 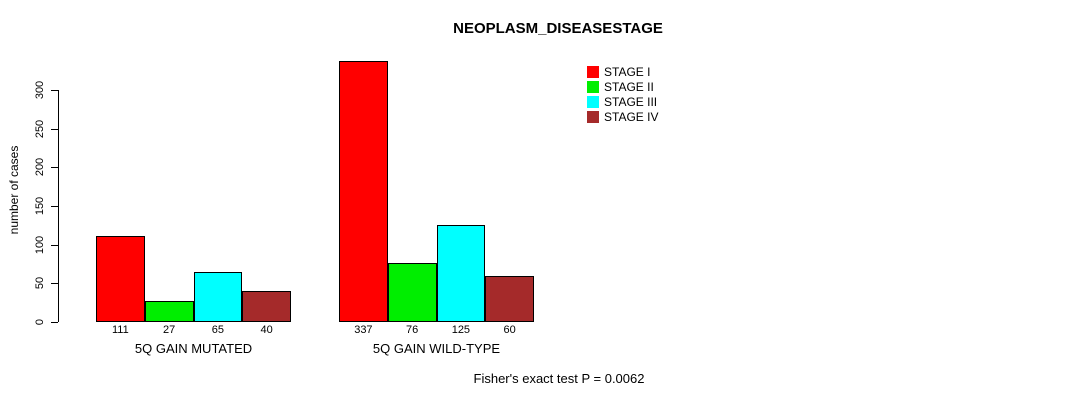 I want to click on bar-stage-iii-5q-gain-mutated, so click(x=218, y=296).